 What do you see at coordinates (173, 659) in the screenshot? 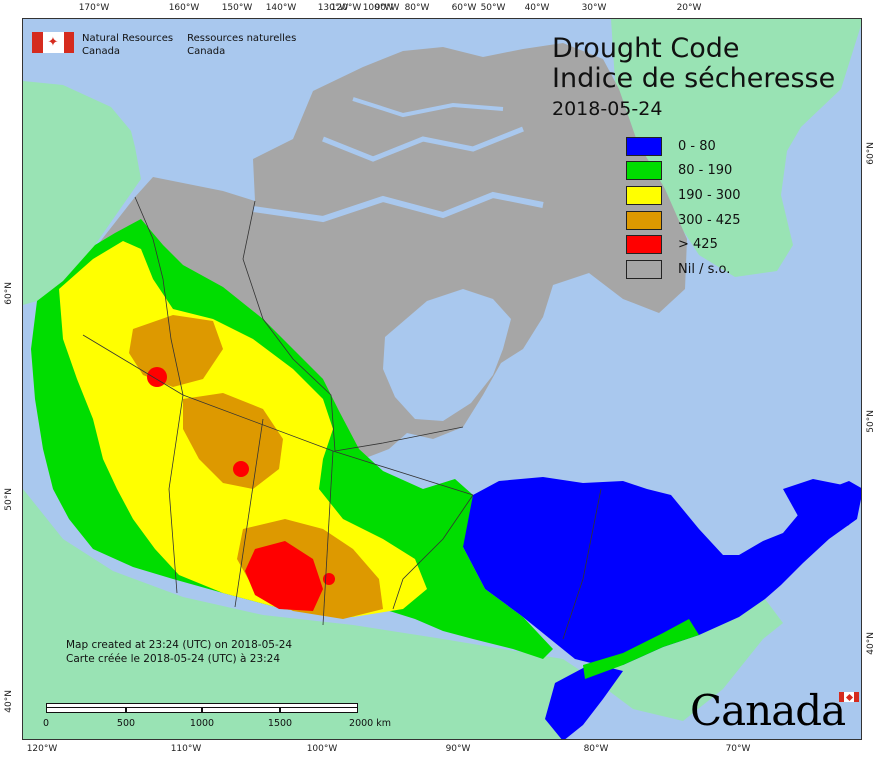
I see `credit-french: Carte créée le 2018-05-24 (UTC) à 23:24` at bounding box center [173, 659].